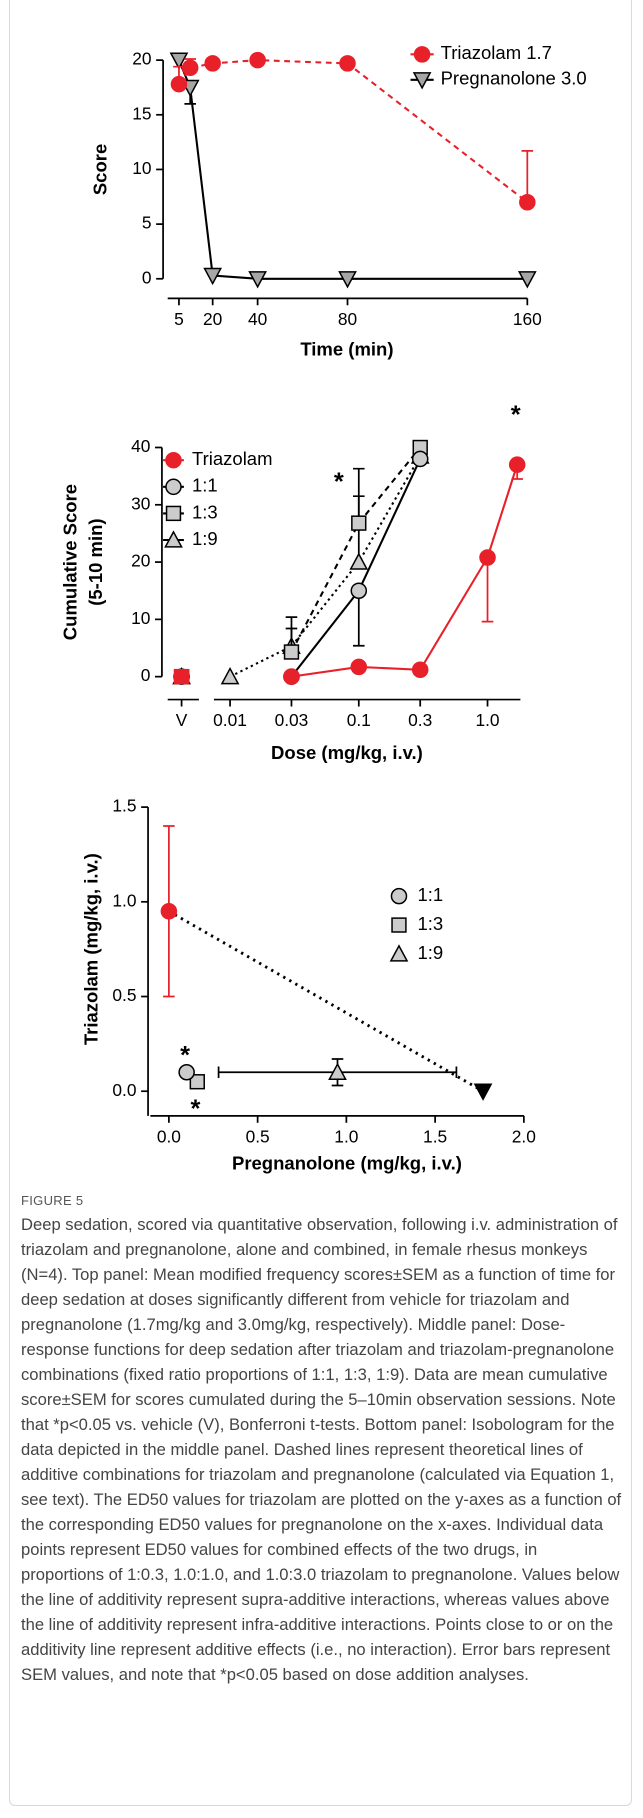 This screenshot has width=643, height=1818. I want to click on x-tick-label: 160, so click(527, 319).